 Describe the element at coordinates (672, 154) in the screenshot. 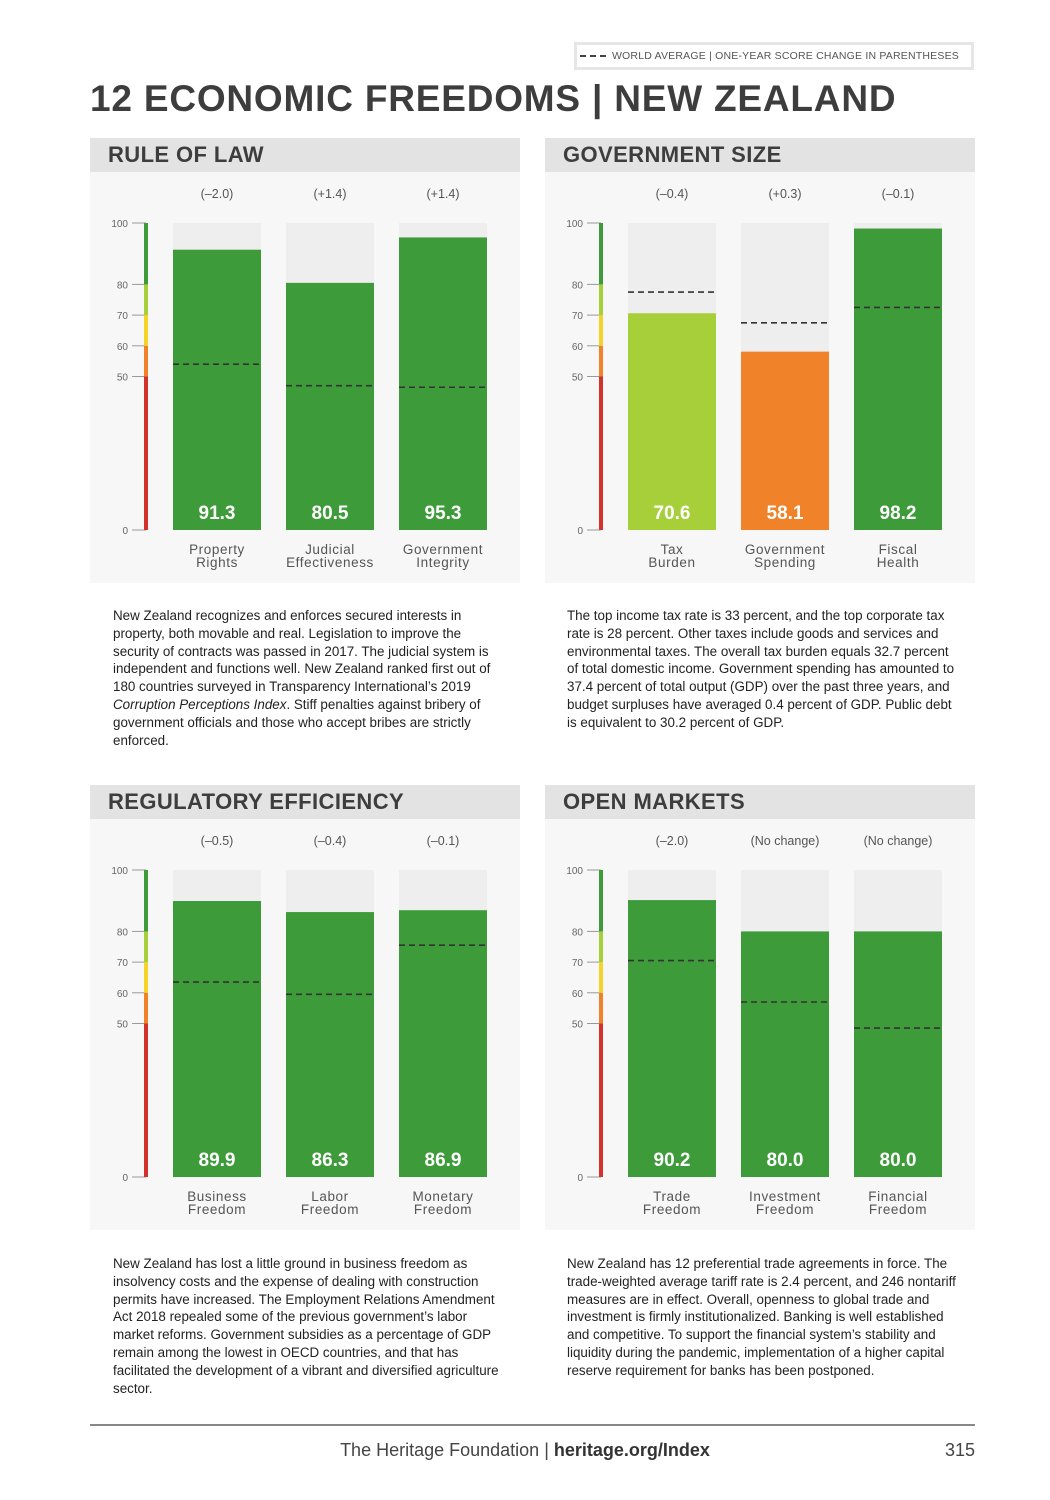

I see `panel-title: GOVERNMENT SIZE` at that location.